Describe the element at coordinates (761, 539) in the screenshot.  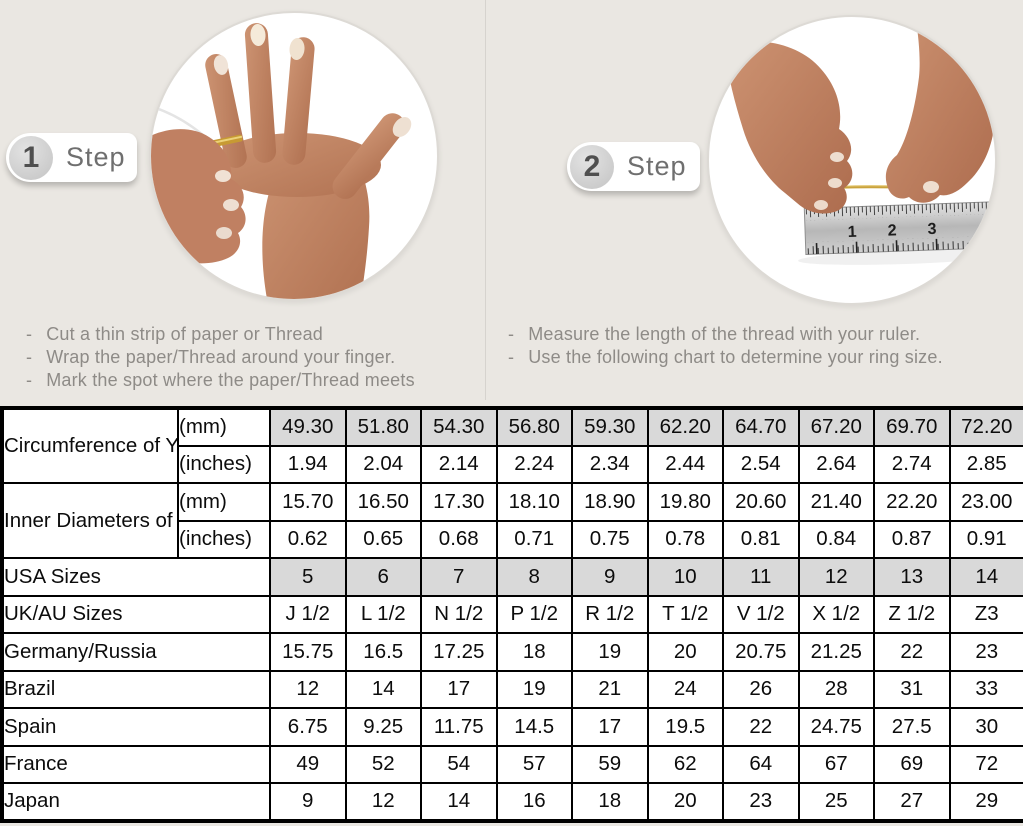
I see `size-value-cell: 0.81` at that location.